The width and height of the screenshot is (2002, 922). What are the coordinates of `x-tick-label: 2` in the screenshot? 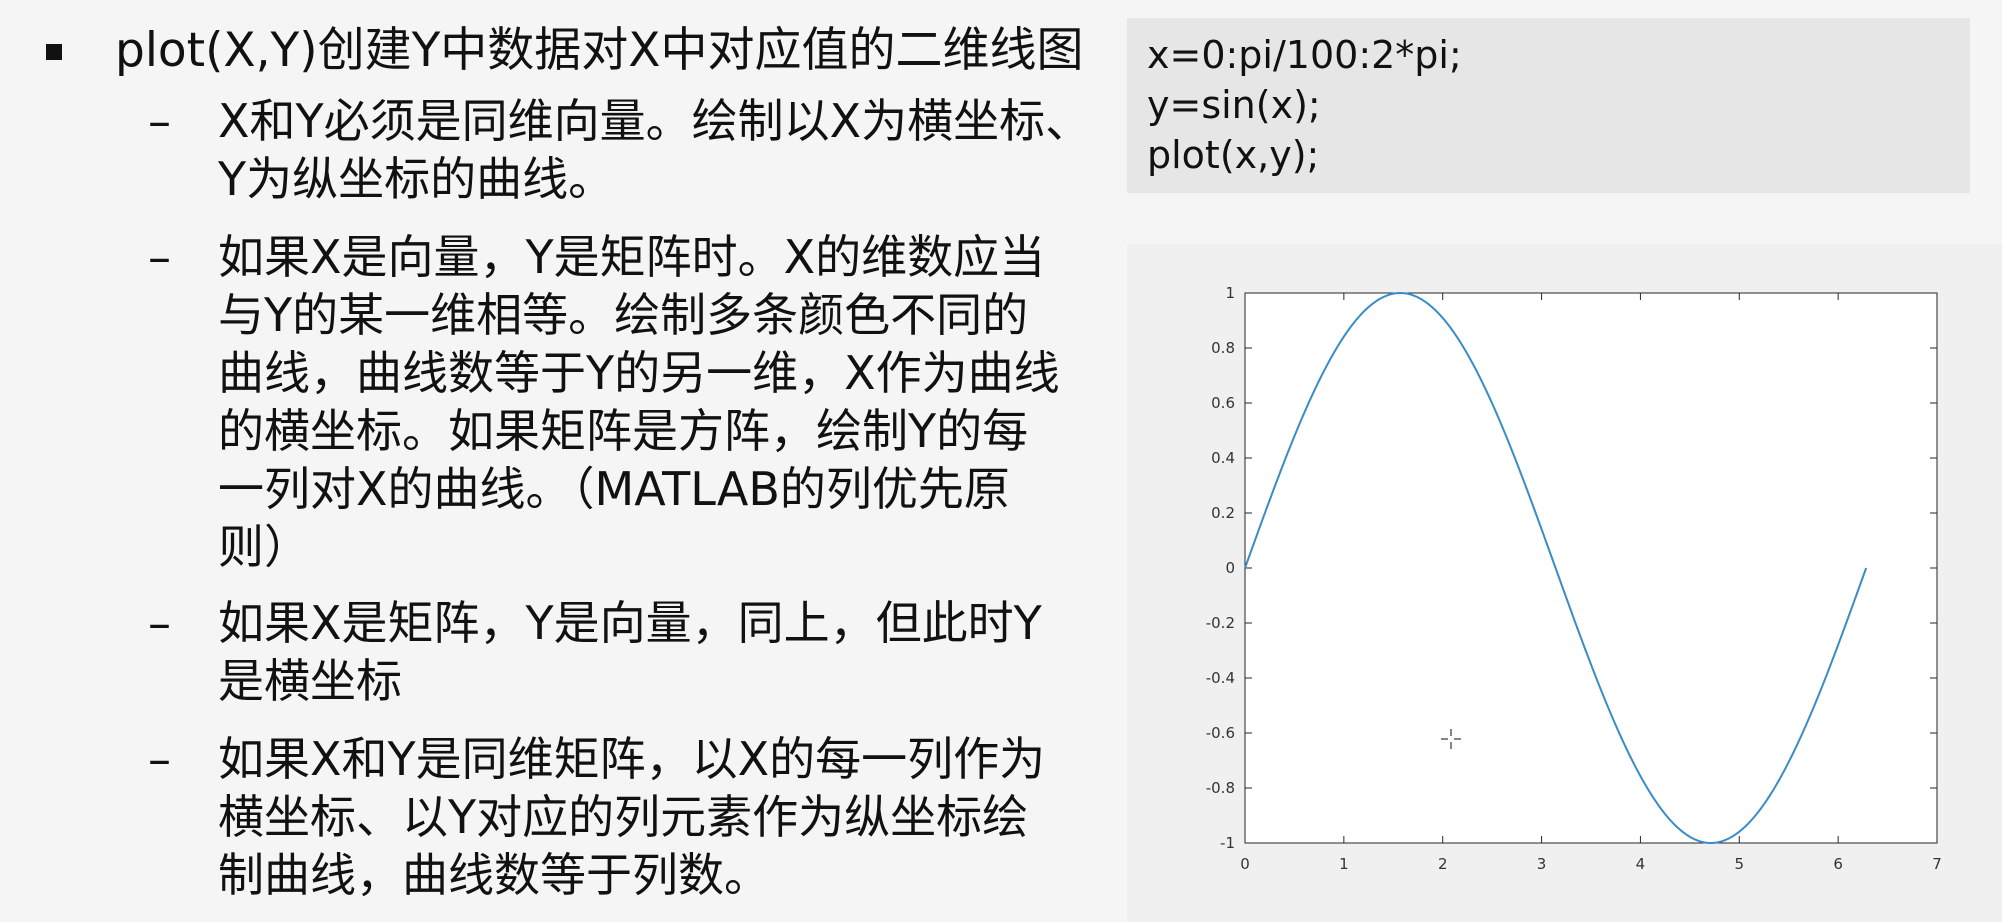 It's located at (1443, 864).